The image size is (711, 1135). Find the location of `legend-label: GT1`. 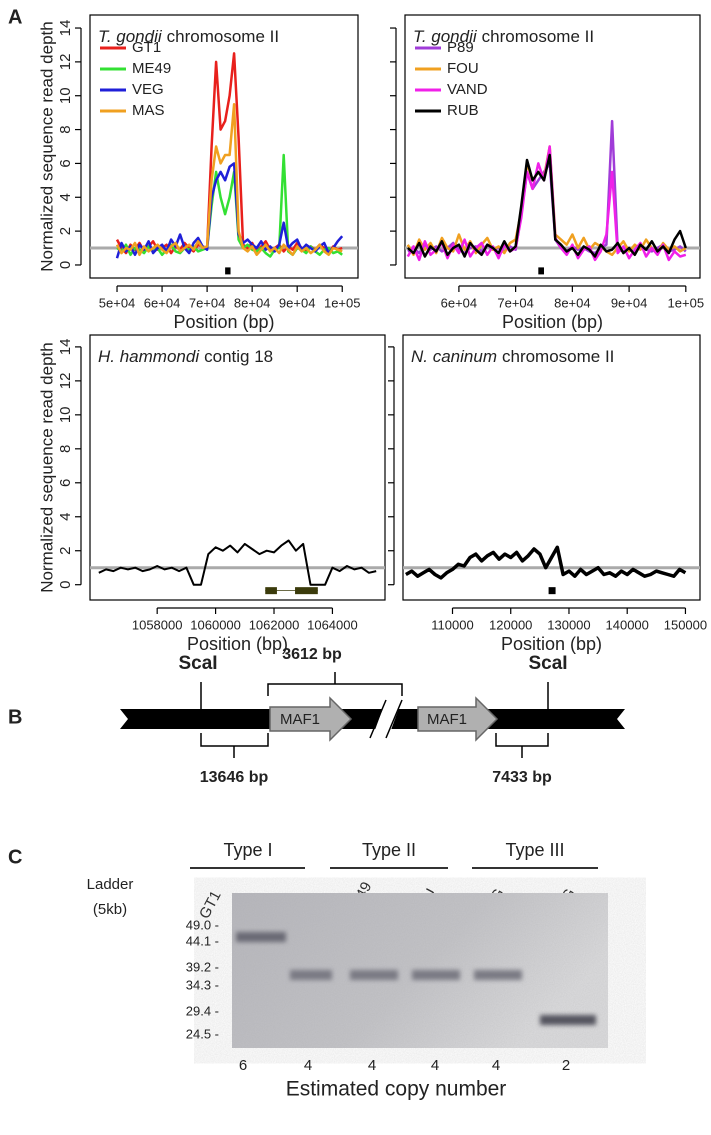

legend-label: GT1 is located at coordinates (146, 47).